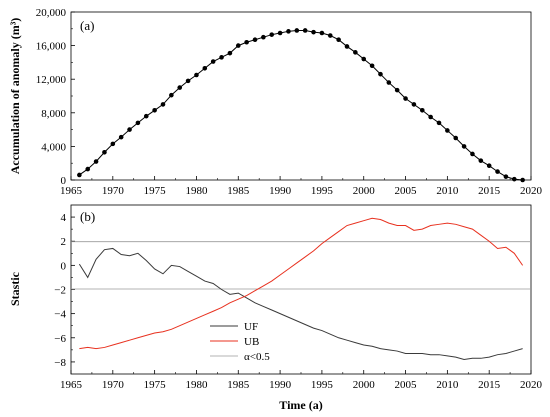 The image size is (550, 417). Describe the element at coordinates (113, 191) in the screenshot. I see `panel-a-x-tick-label: 1970` at that location.